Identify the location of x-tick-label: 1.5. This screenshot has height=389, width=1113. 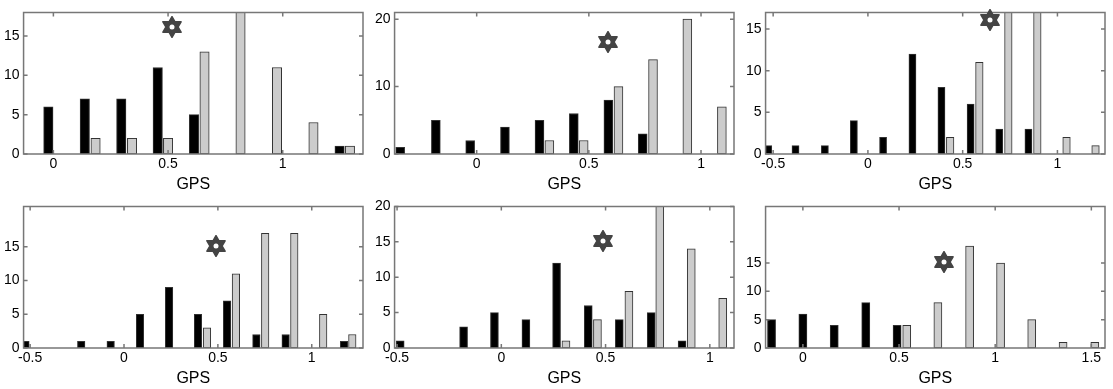
(1091, 357).